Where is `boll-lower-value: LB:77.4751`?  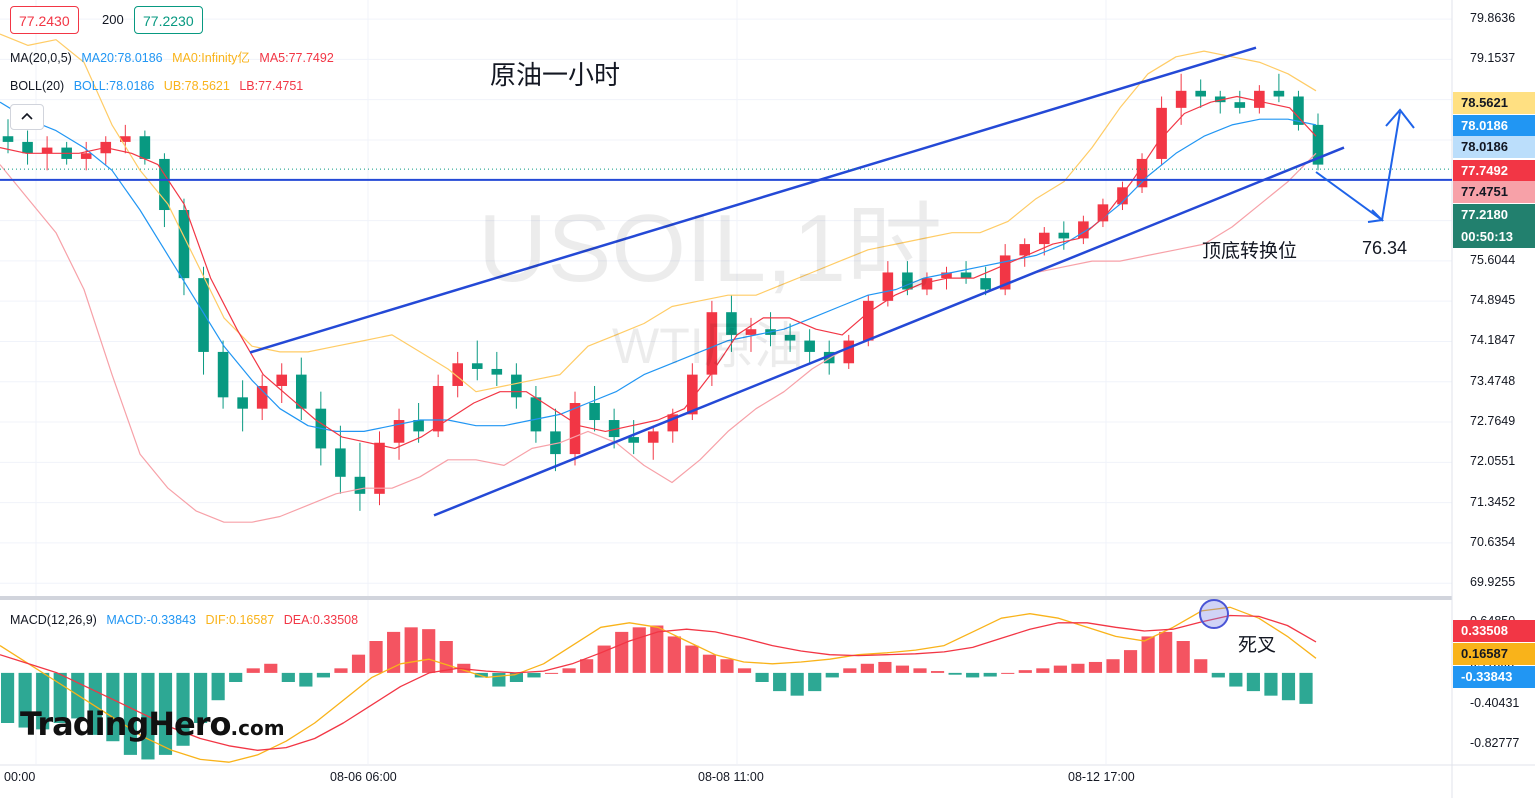 boll-lower-value: LB:77.4751 is located at coordinates (271, 86).